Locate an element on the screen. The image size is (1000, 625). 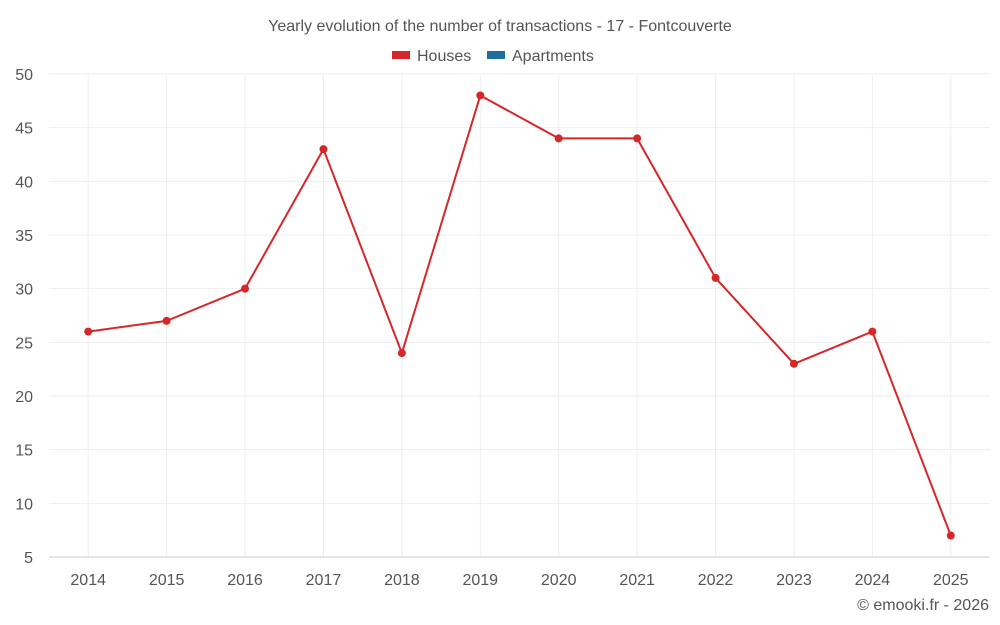
y-tick-label: 45 is located at coordinates (24, 129).